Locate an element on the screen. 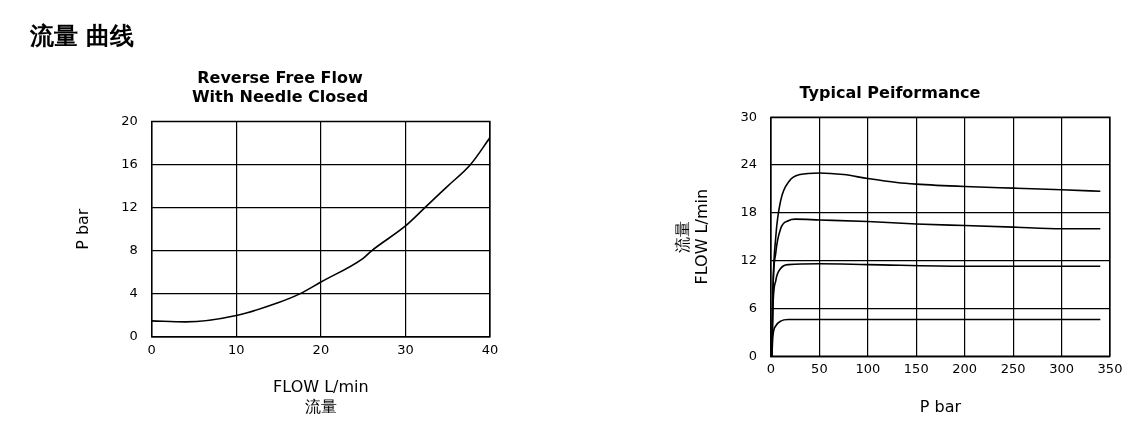  y-tick-label: 16 is located at coordinates (129, 163).